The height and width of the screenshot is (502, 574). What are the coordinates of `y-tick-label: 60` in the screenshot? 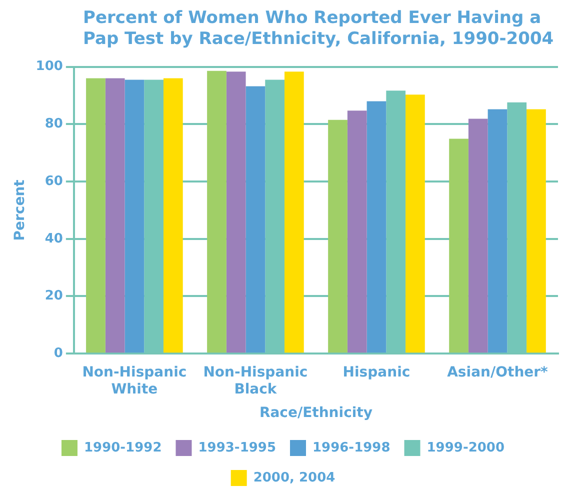 It's located at (53, 181).